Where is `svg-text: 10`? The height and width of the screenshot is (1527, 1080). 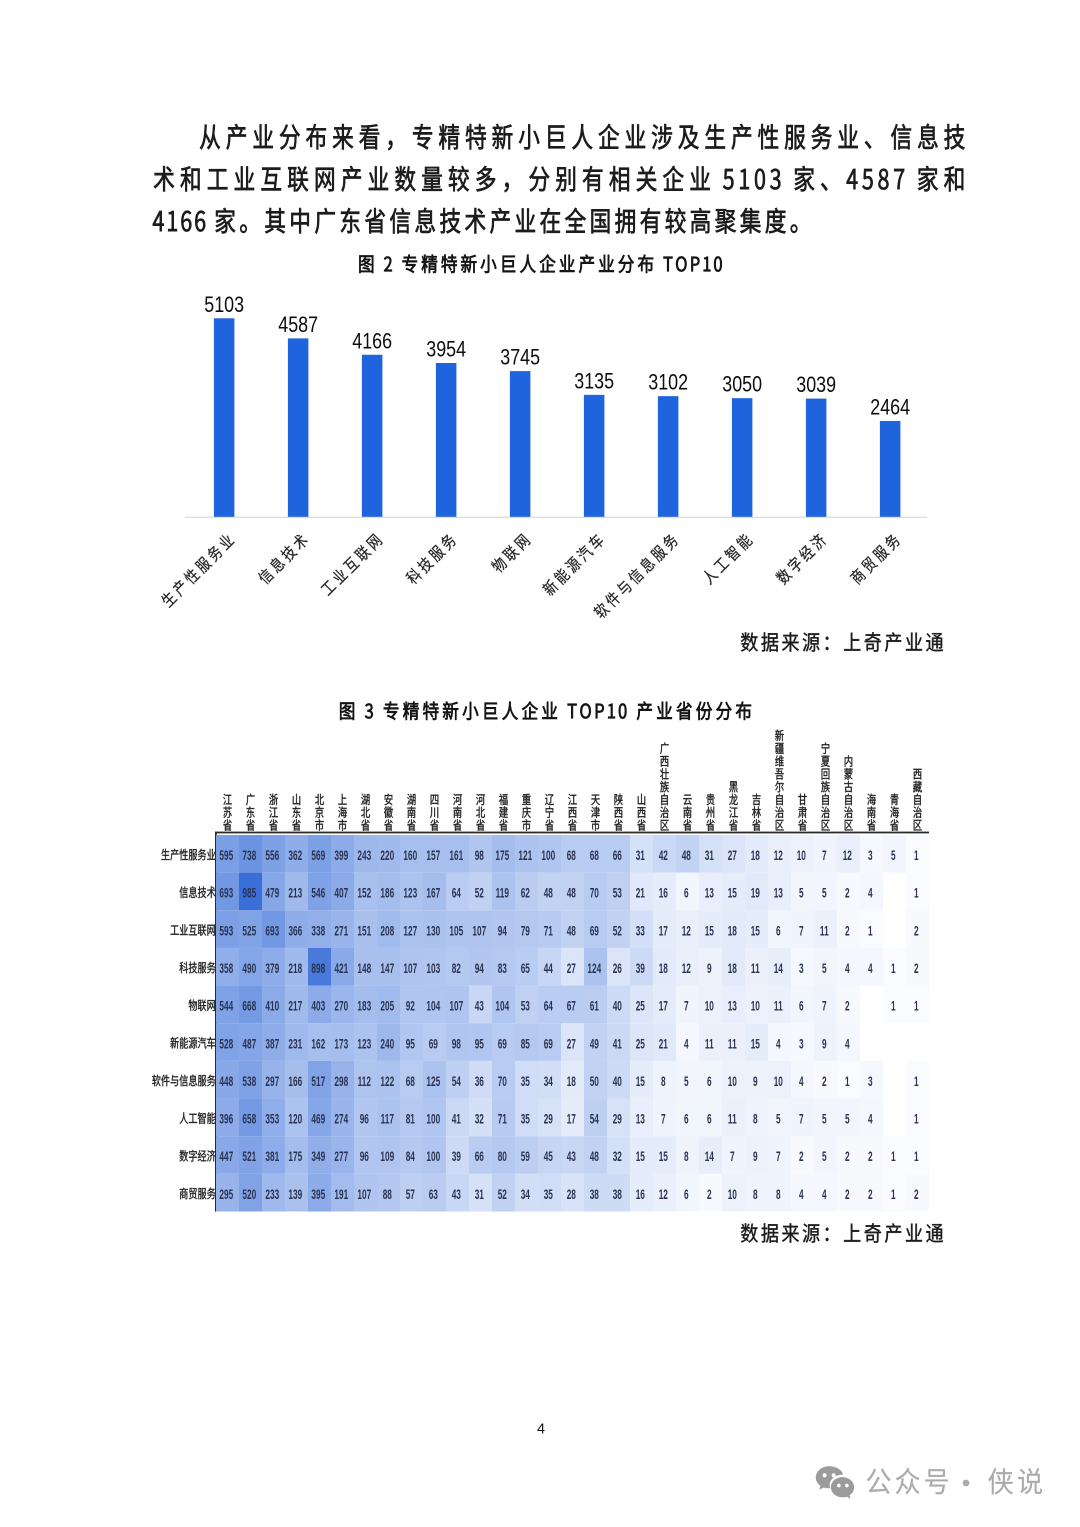
svg-text: 10 is located at coordinates (801, 856).